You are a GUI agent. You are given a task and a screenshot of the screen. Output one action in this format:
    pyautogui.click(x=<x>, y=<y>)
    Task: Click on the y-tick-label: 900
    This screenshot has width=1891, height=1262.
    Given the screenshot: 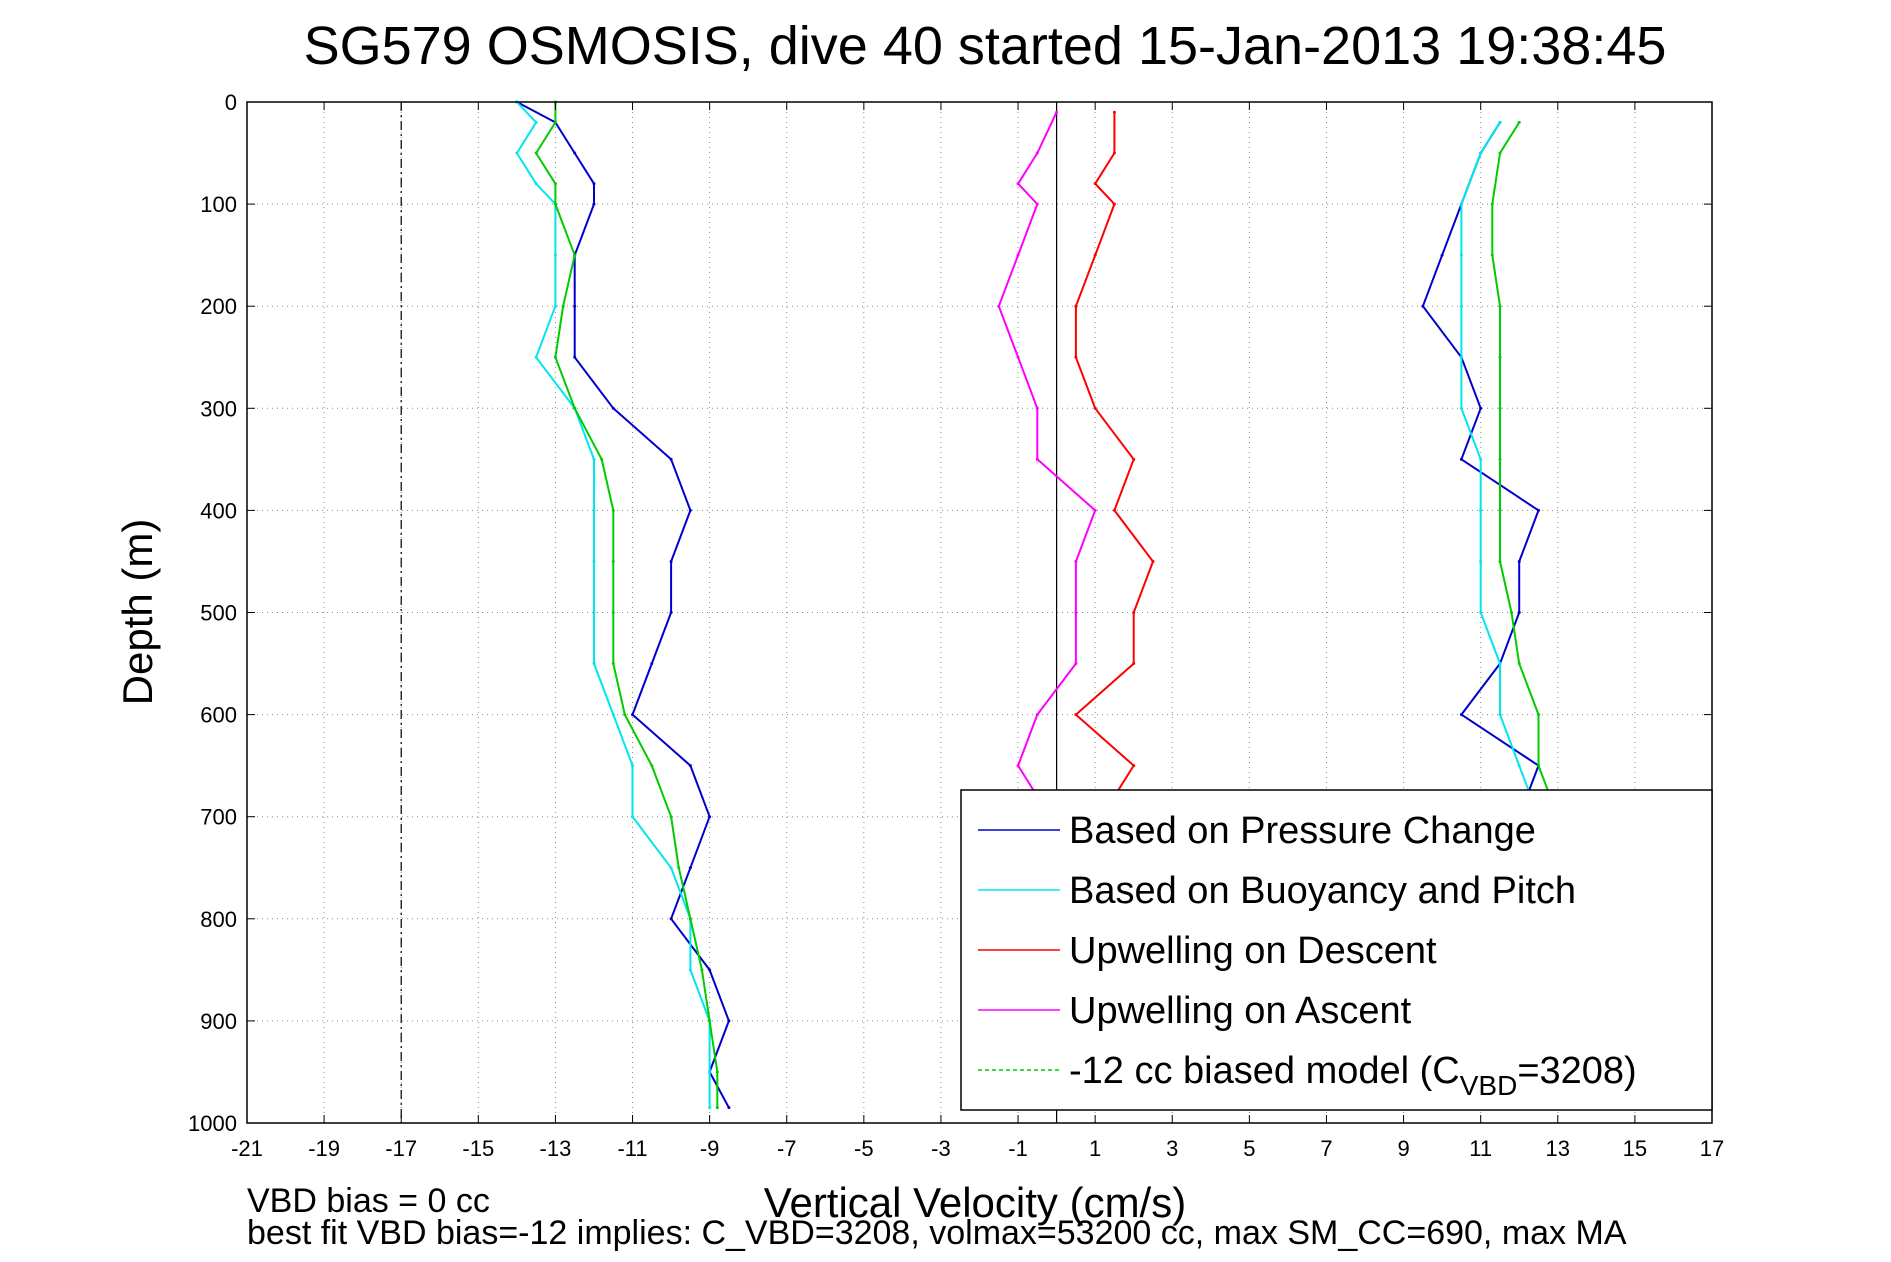 What is the action you would take?
    pyautogui.click(x=218, y=1021)
    